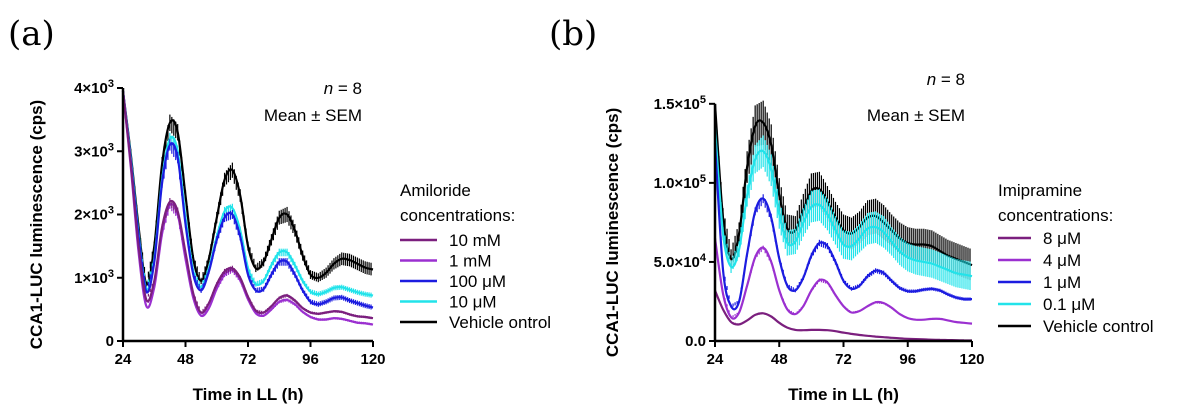  What do you see at coordinates (475, 240) in the screenshot?
I see `legend-entry: 10 mM` at bounding box center [475, 240].